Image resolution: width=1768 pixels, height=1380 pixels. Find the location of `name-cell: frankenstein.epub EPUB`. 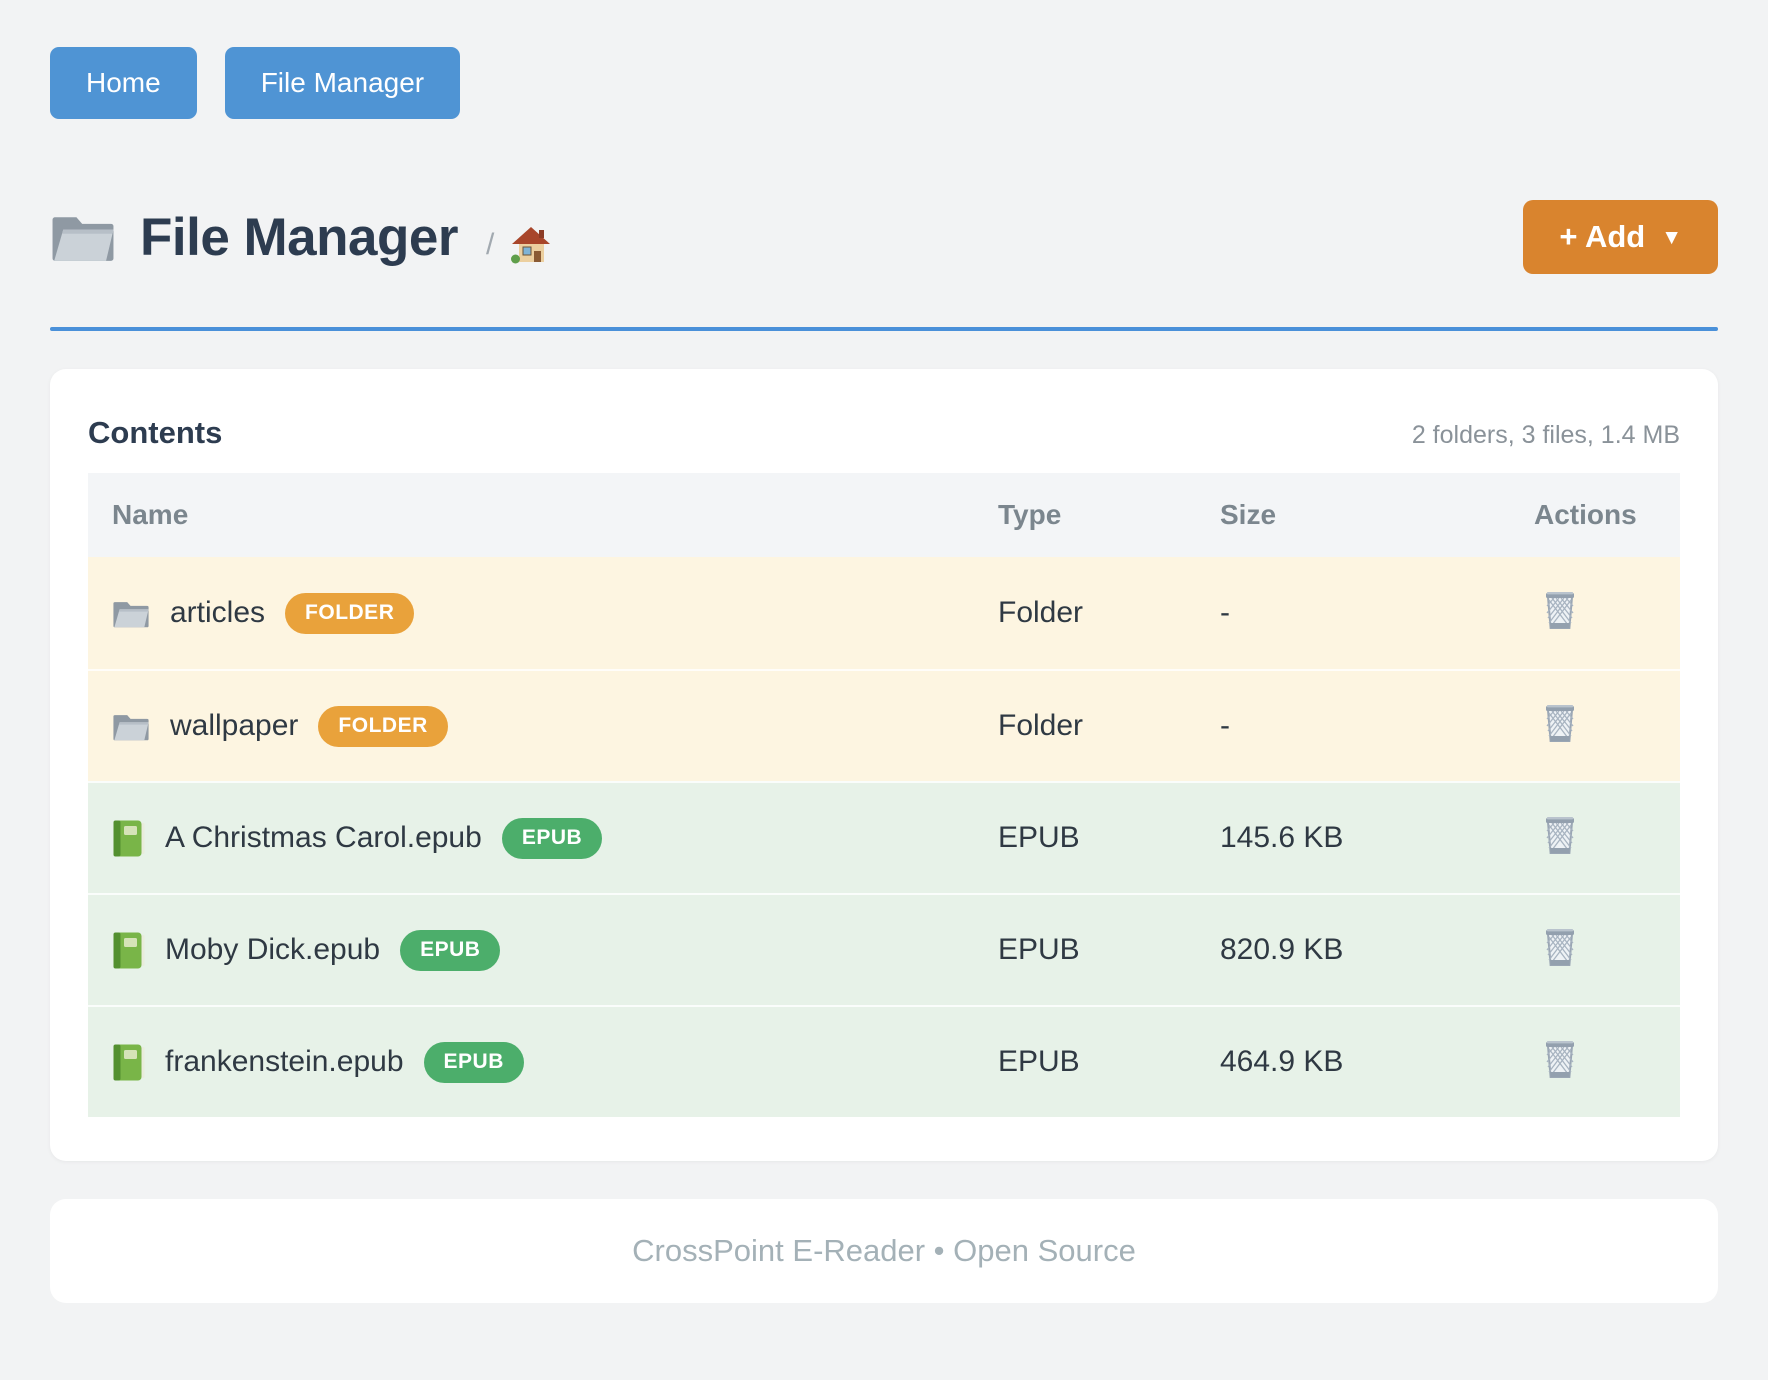

name-cell: frankenstein.epub EPUB is located at coordinates (543, 1062).